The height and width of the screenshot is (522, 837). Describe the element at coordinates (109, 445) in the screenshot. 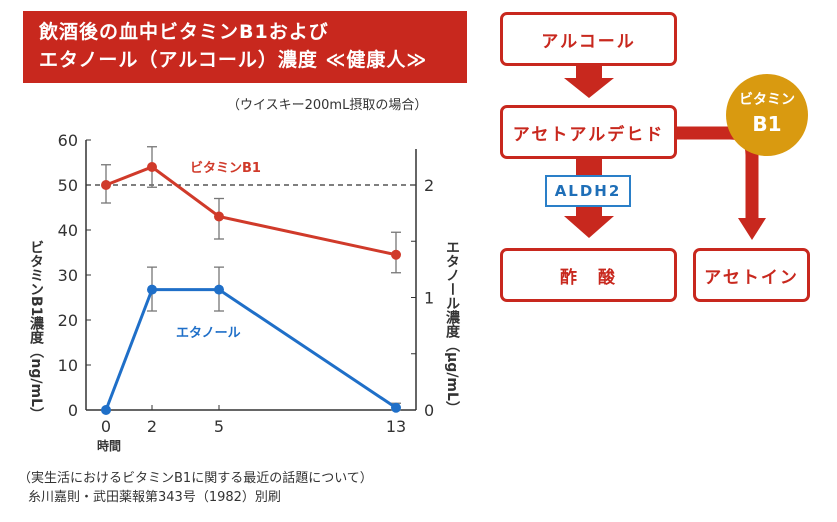

I see `x-axis-label: 時間` at that location.